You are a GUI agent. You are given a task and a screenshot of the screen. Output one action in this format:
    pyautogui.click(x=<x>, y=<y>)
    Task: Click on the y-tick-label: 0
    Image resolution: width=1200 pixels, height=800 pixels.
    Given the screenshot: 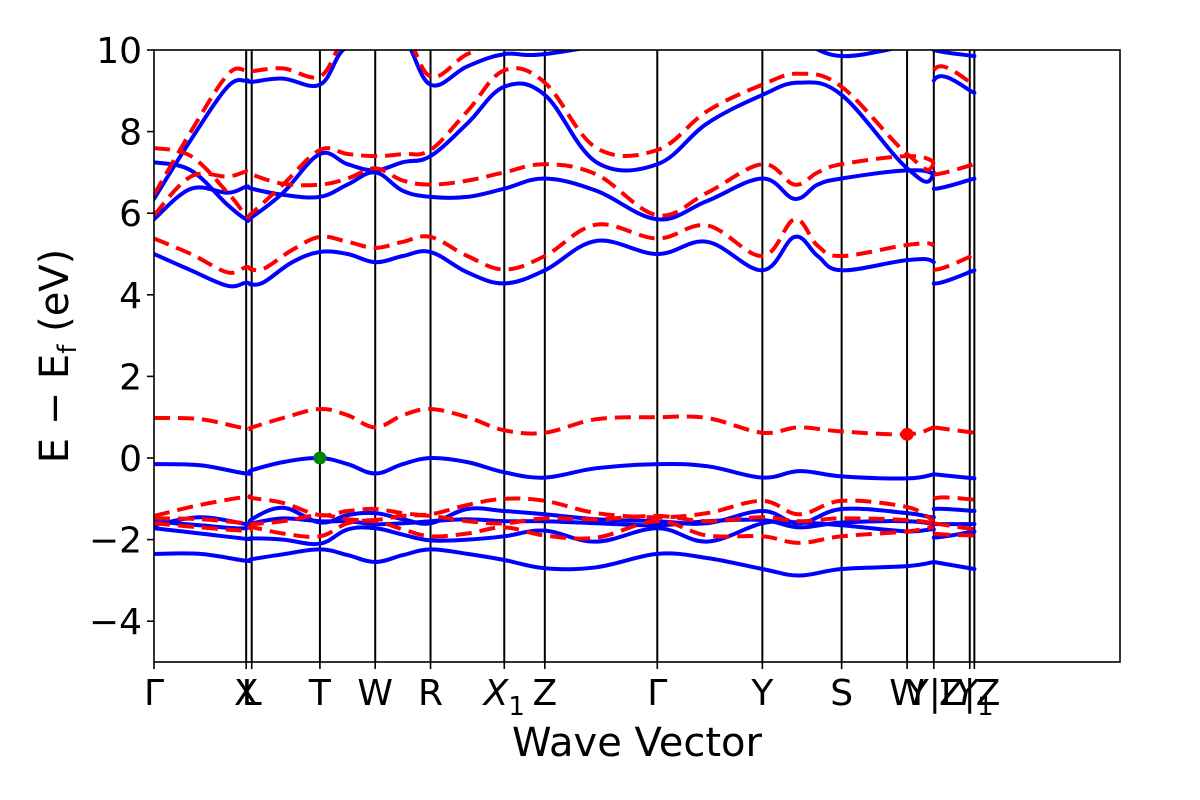 What is the action you would take?
    pyautogui.click(x=130, y=459)
    